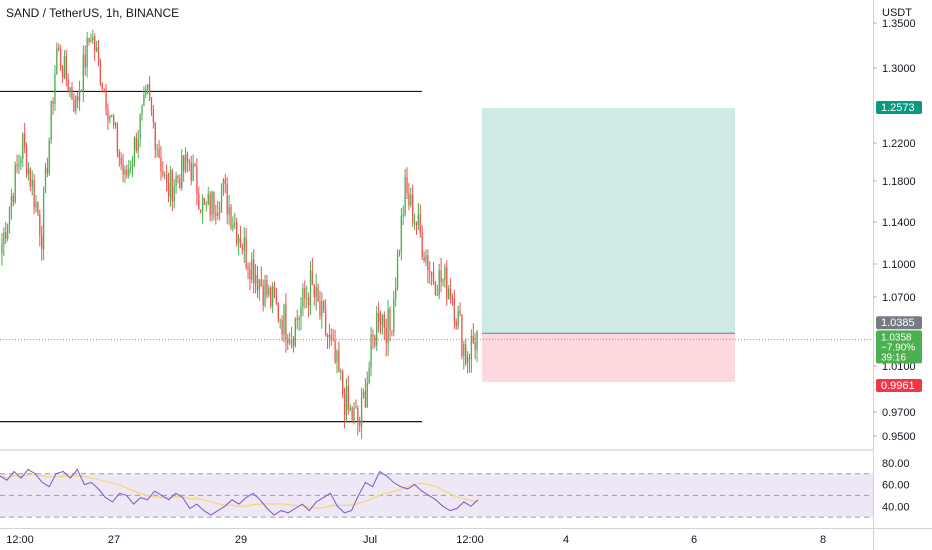 This screenshot has height=550, width=932. Describe the element at coordinates (899, 437) in the screenshot. I see `price-tick-label: 0.9500` at that location.